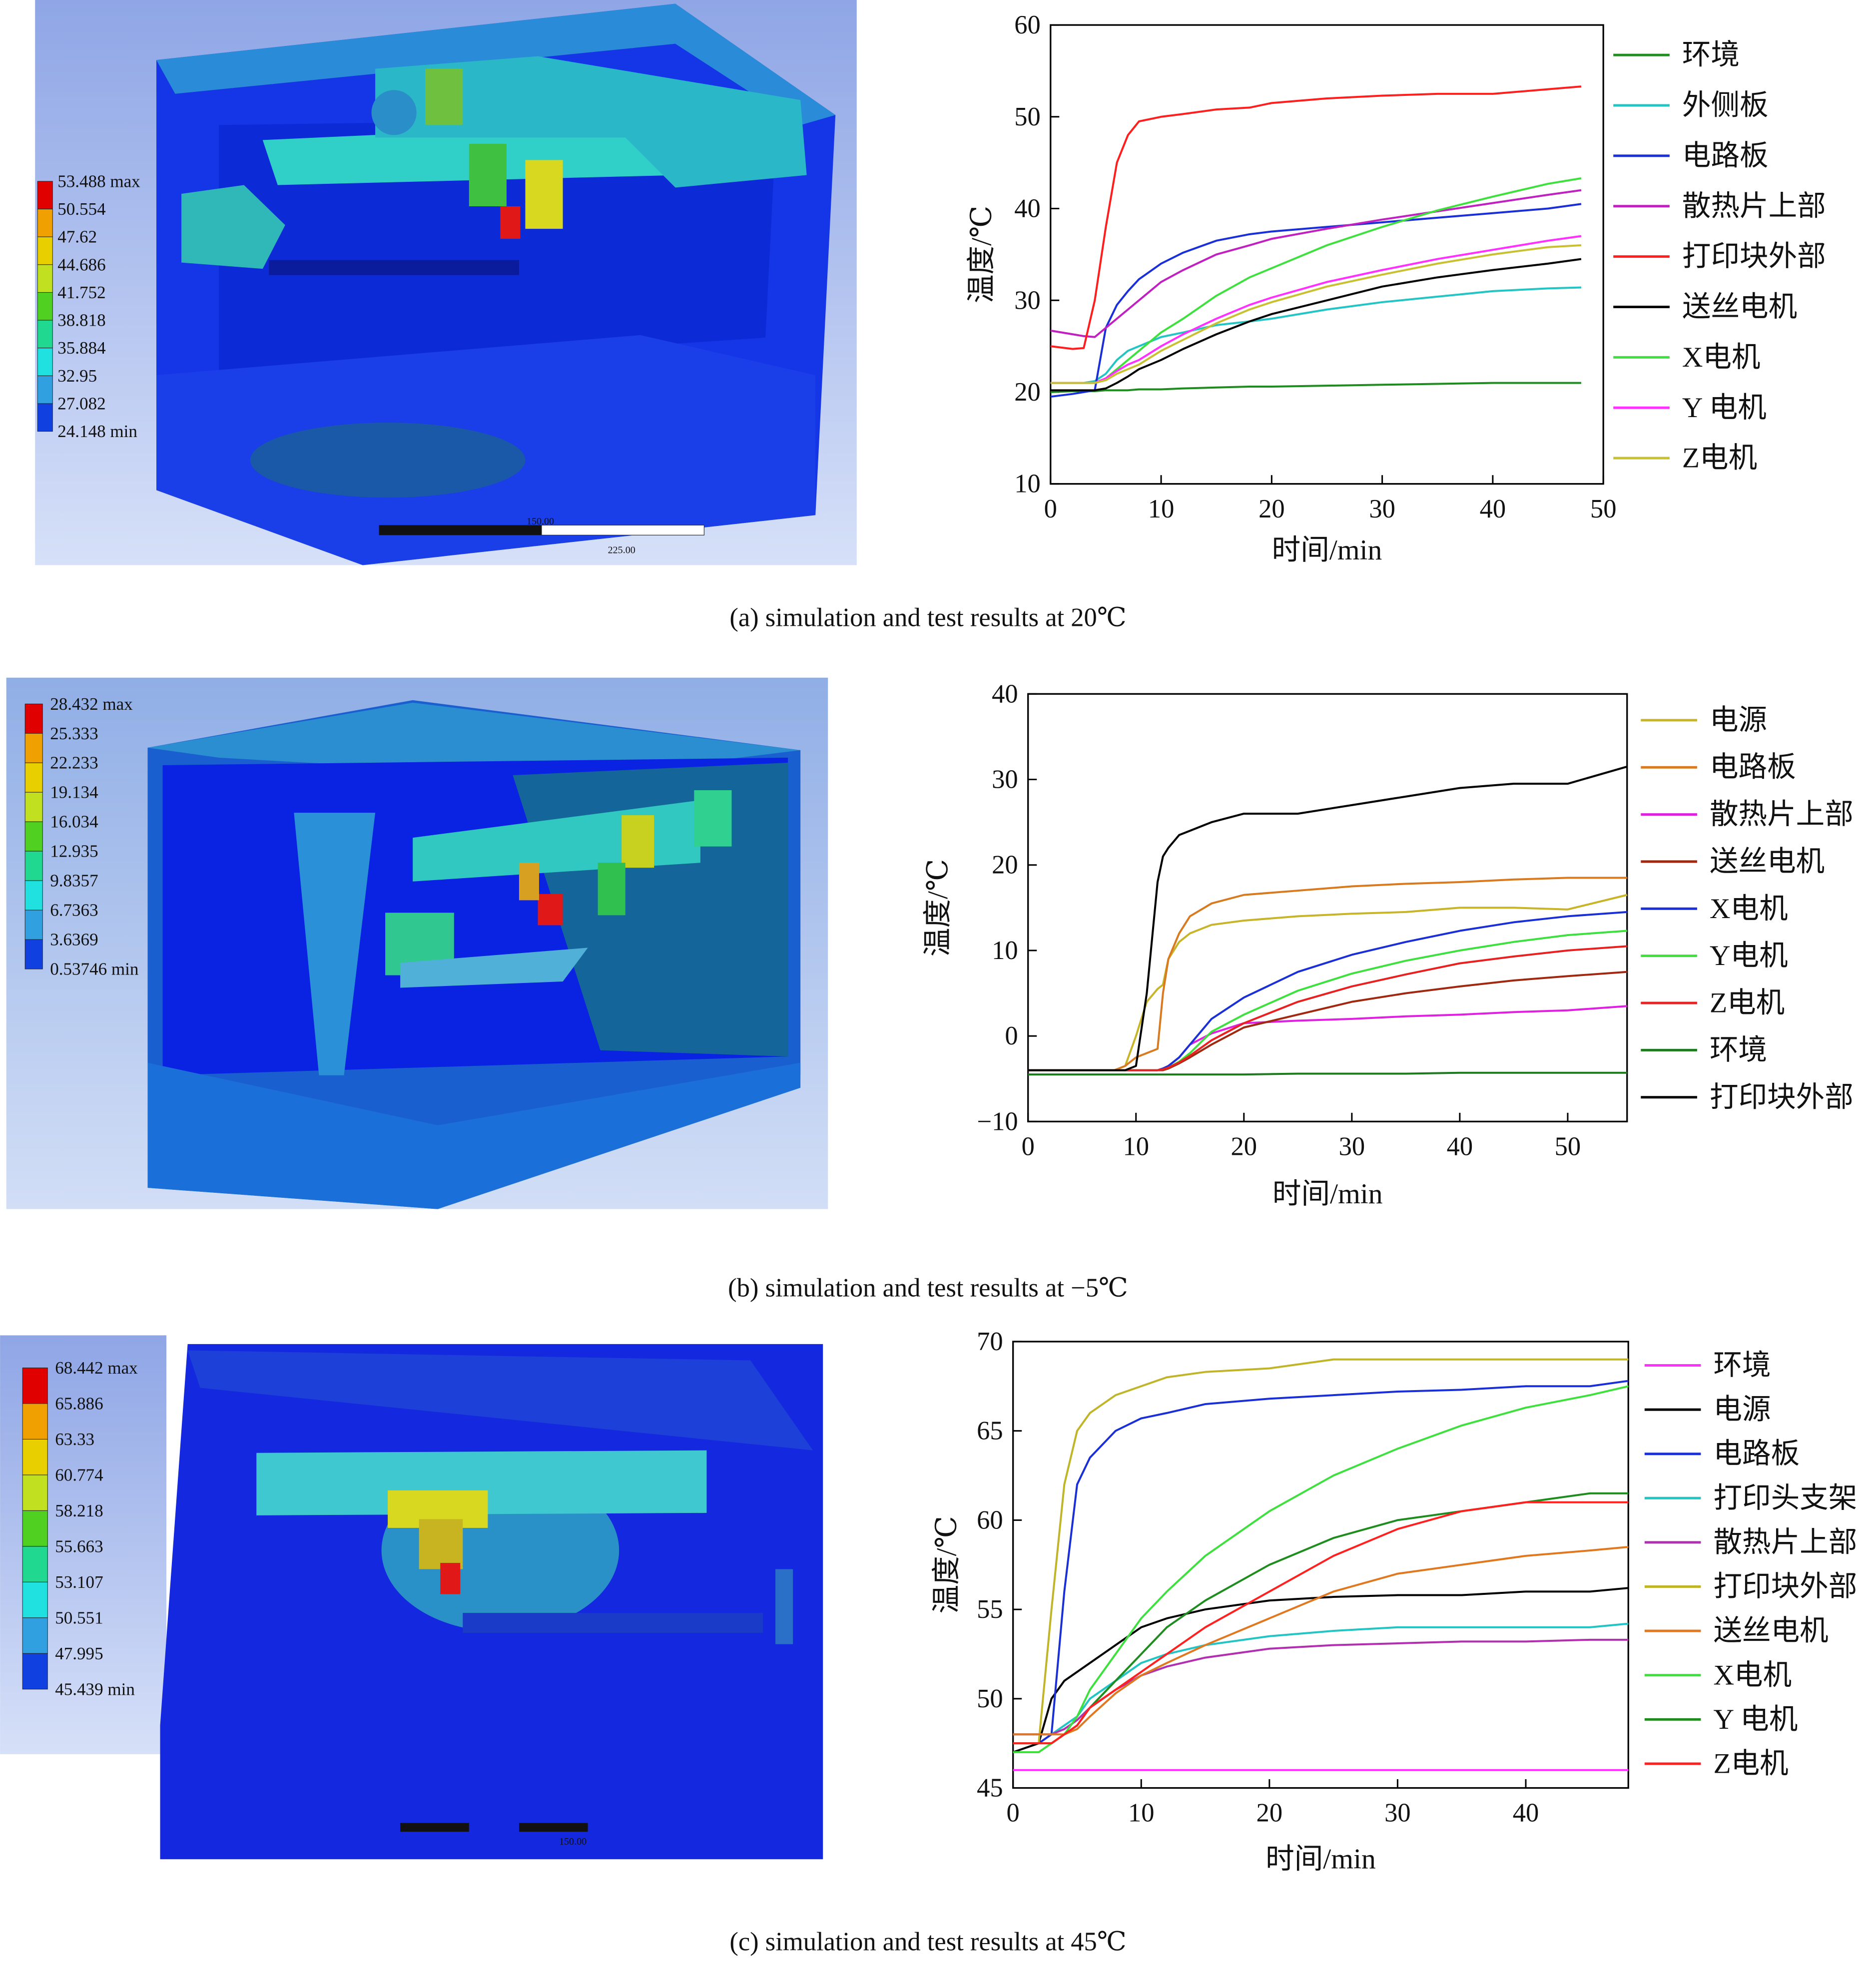  I want to click on colorbar-label: 28.432 max, so click(91, 704).